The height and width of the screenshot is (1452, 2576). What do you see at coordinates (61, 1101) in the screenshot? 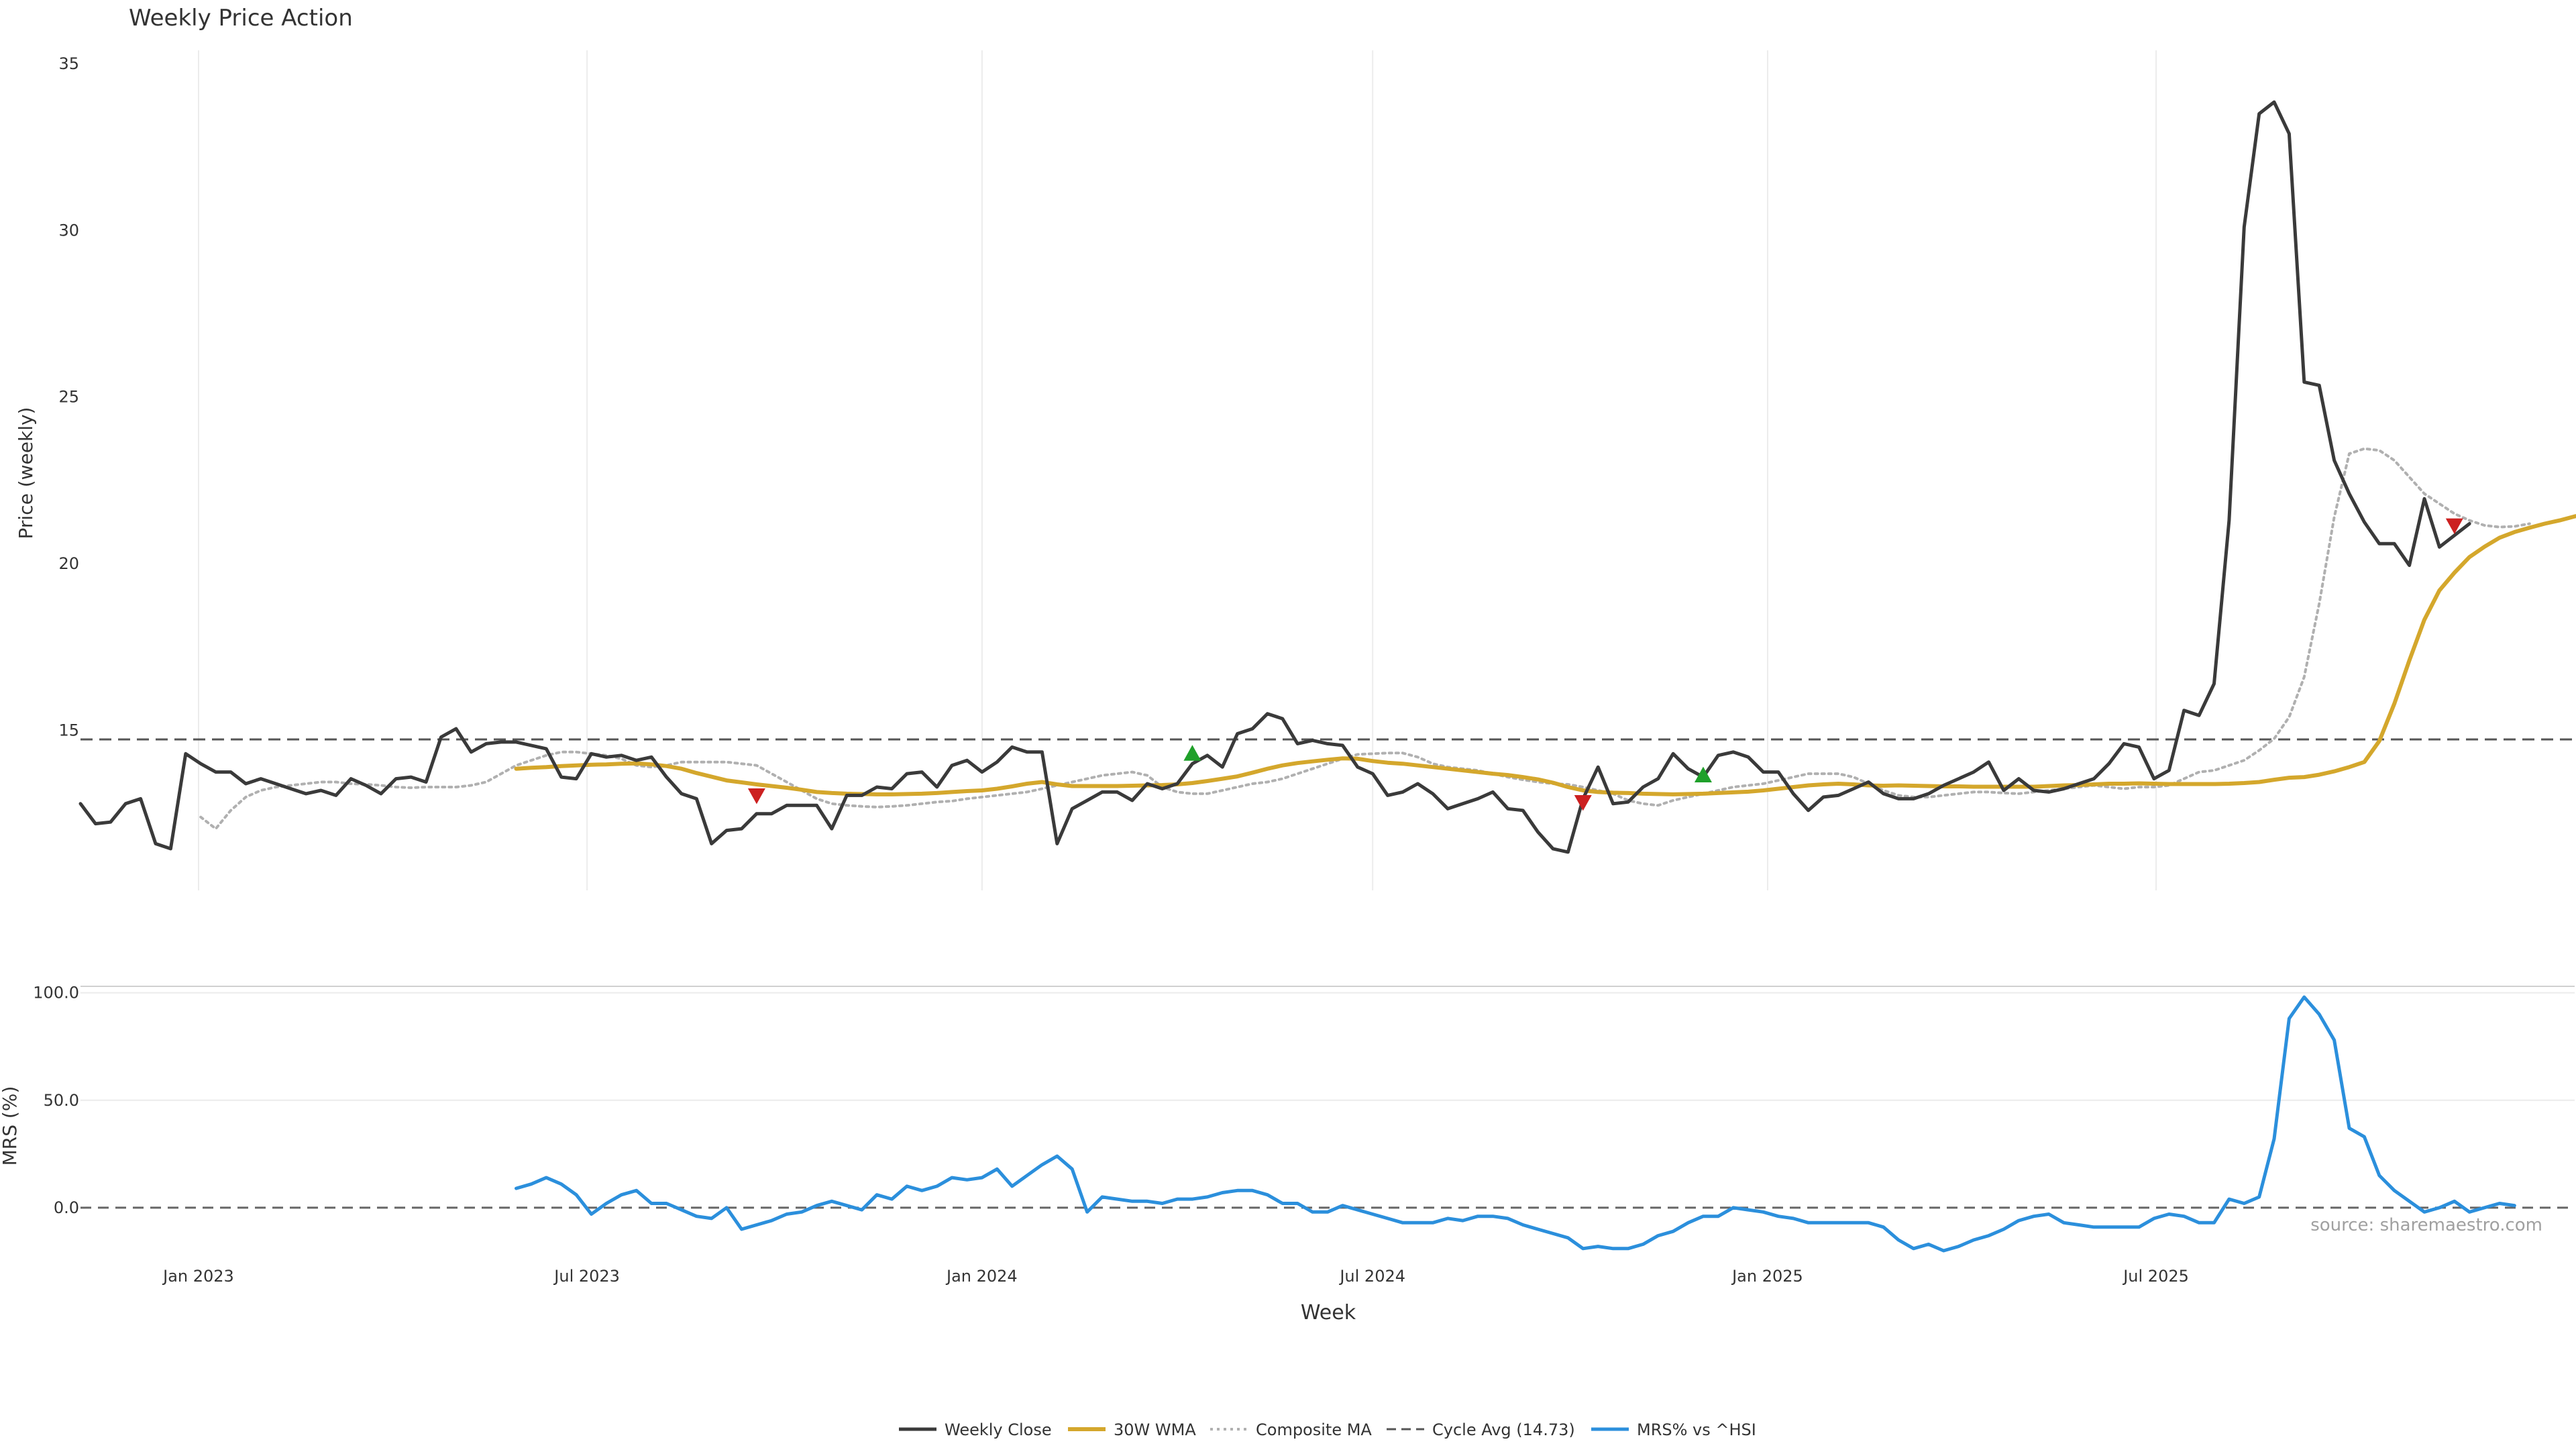
I see `mrs-y-tick-label: 50.0` at bounding box center [61, 1101].